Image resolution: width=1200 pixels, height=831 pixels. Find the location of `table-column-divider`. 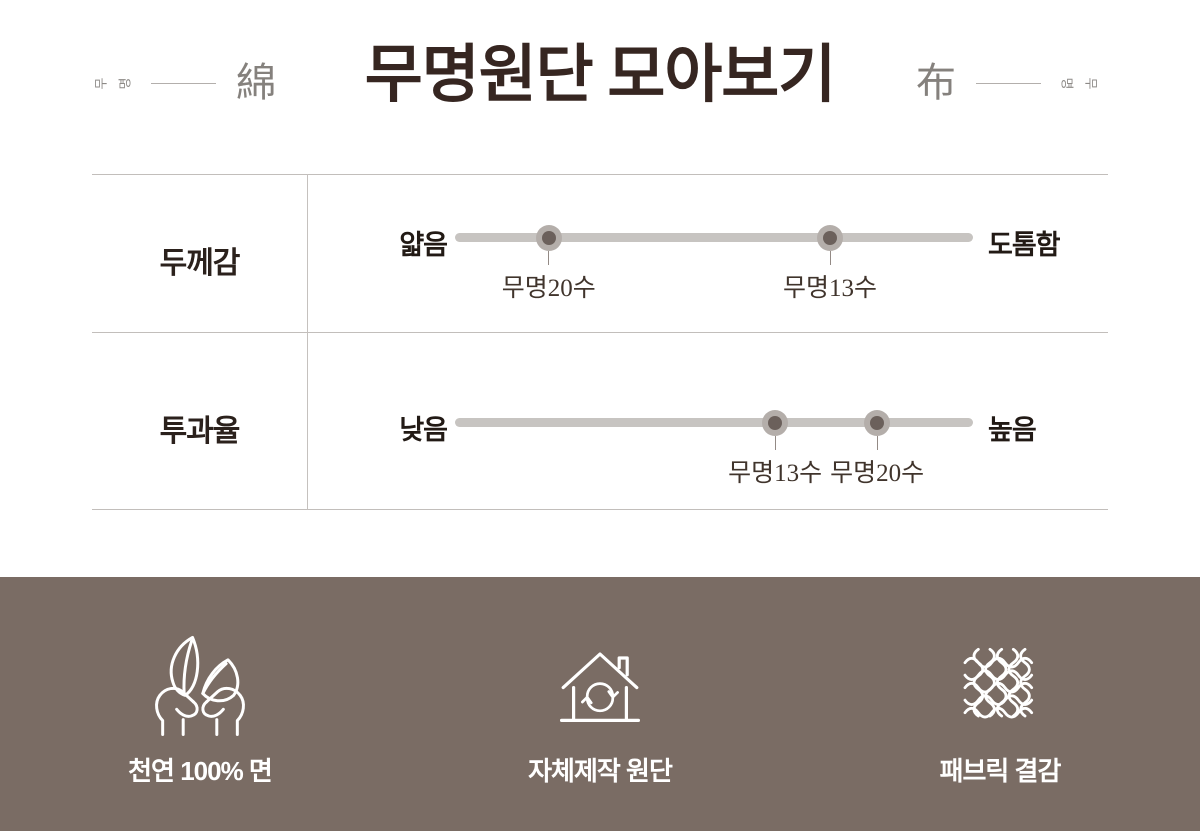

table-column-divider is located at coordinates (307, 342).